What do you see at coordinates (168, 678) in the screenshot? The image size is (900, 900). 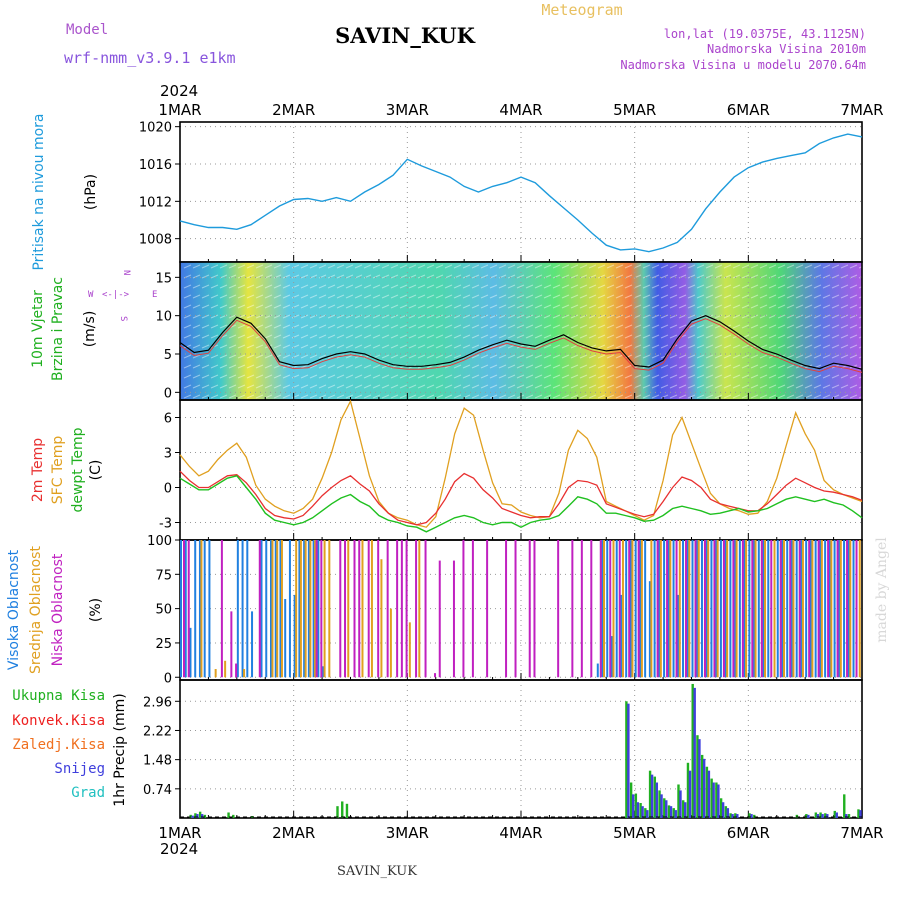 I see `y-tick-label: 0` at bounding box center [168, 678].